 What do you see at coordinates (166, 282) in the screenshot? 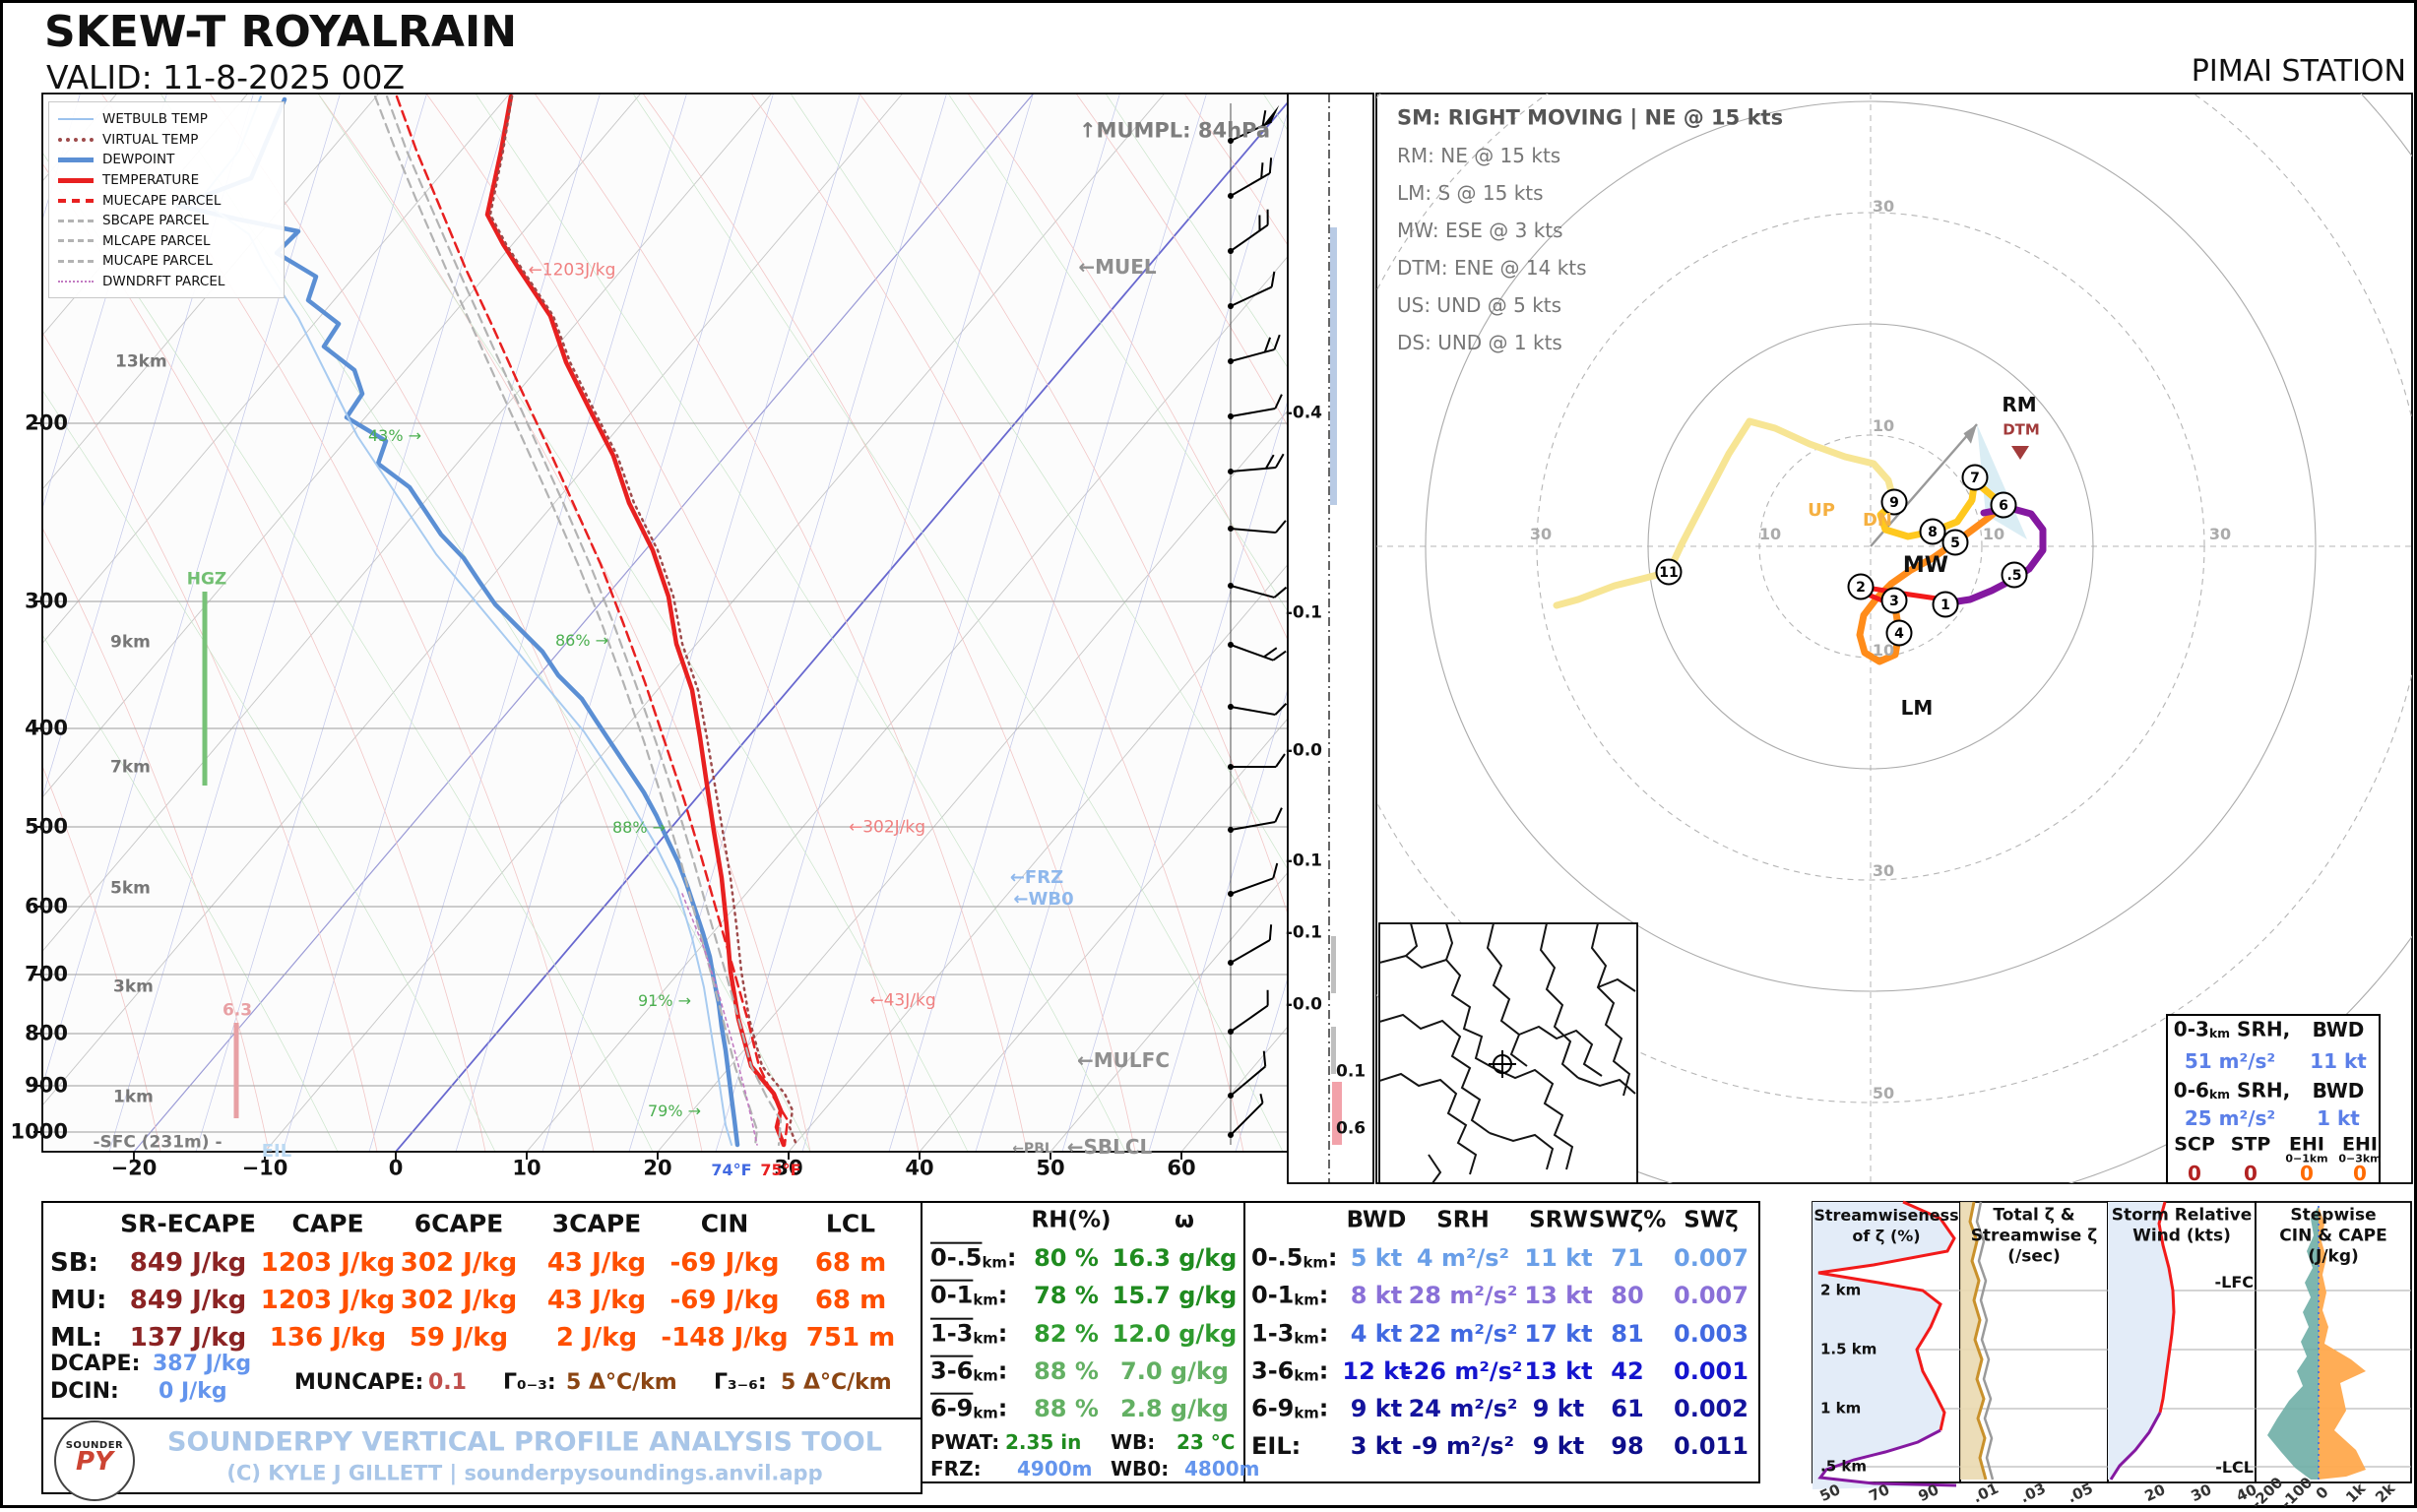
I see `legend-item: DWNDRFT PARCEL` at bounding box center [166, 282].